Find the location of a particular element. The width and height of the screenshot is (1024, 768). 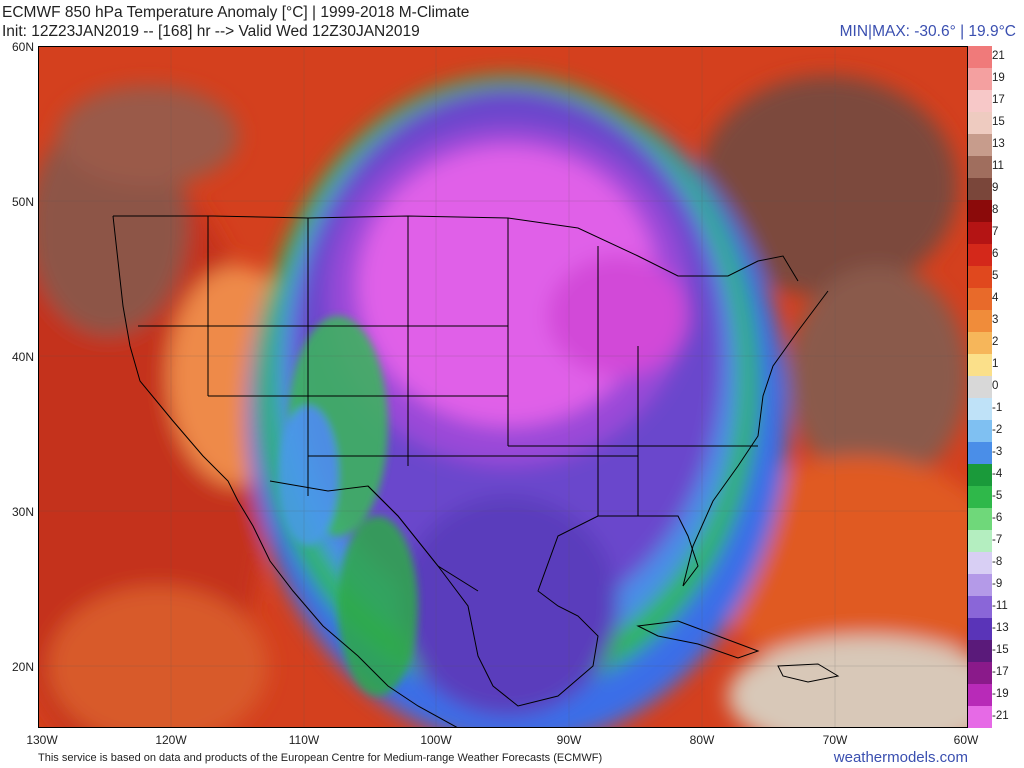

lon-label-80w: 80W is located at coordinates (702, 740).